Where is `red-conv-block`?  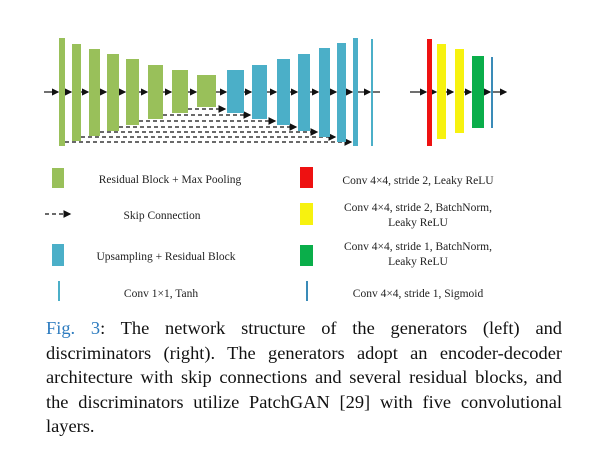 red-conv-block is located at coordinates (429, 92).